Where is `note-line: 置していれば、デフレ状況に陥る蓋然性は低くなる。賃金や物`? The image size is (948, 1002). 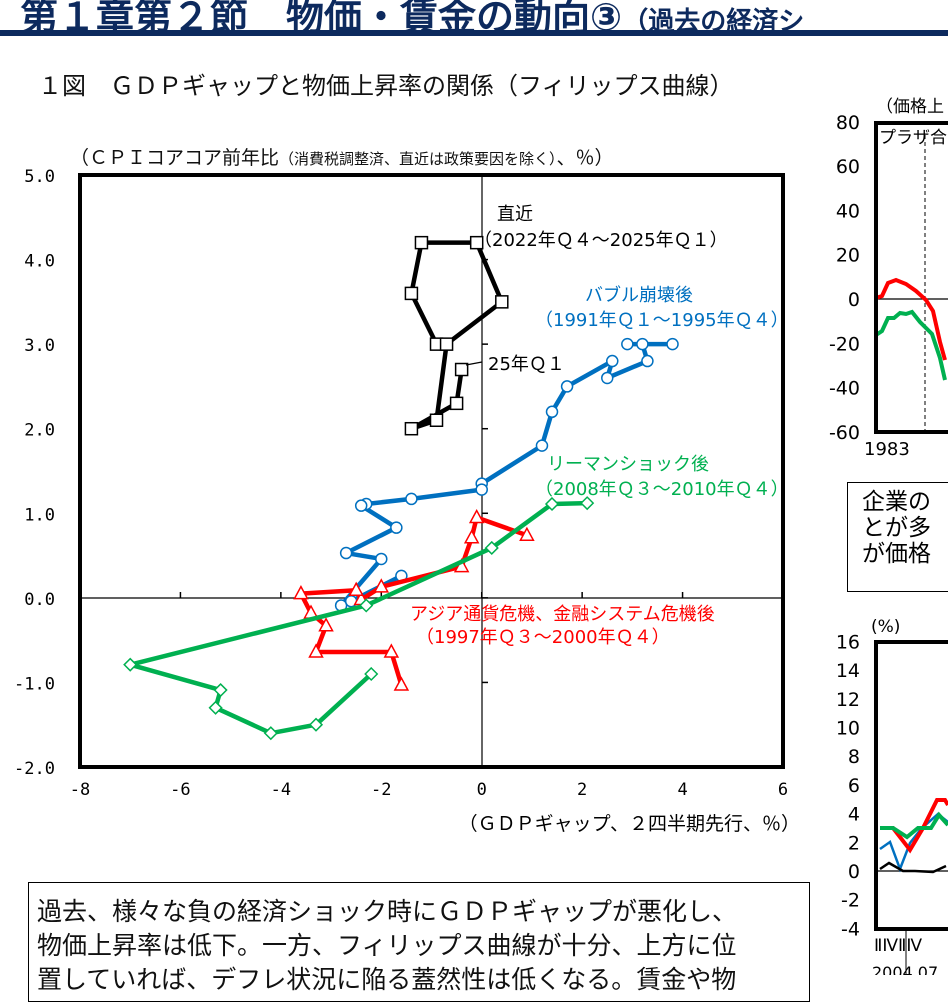 note-line: 置していれば、デフレ状況に陥る蓋然性は低くなる。賃金や物 is located at coordinates (387, 979).